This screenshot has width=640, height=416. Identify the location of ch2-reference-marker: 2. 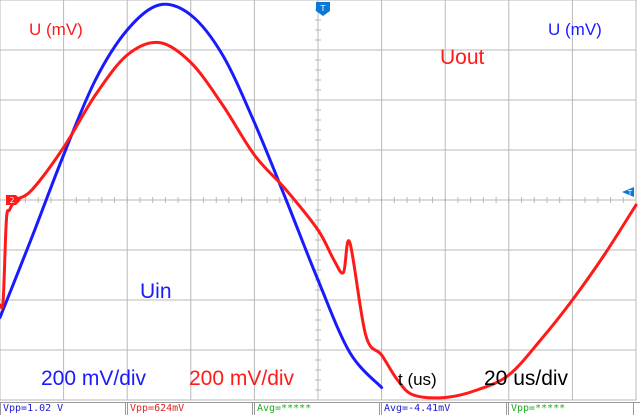
(13, 200).